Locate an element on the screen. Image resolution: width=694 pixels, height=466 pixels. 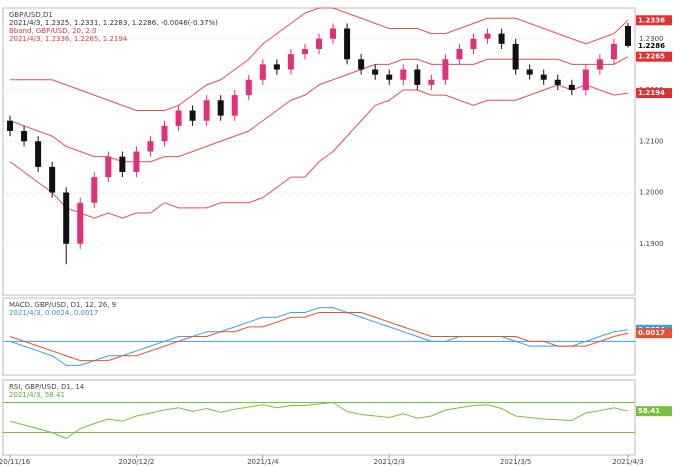
x-tick-label: 2020/11/16 is located at coordinates (15, 462).